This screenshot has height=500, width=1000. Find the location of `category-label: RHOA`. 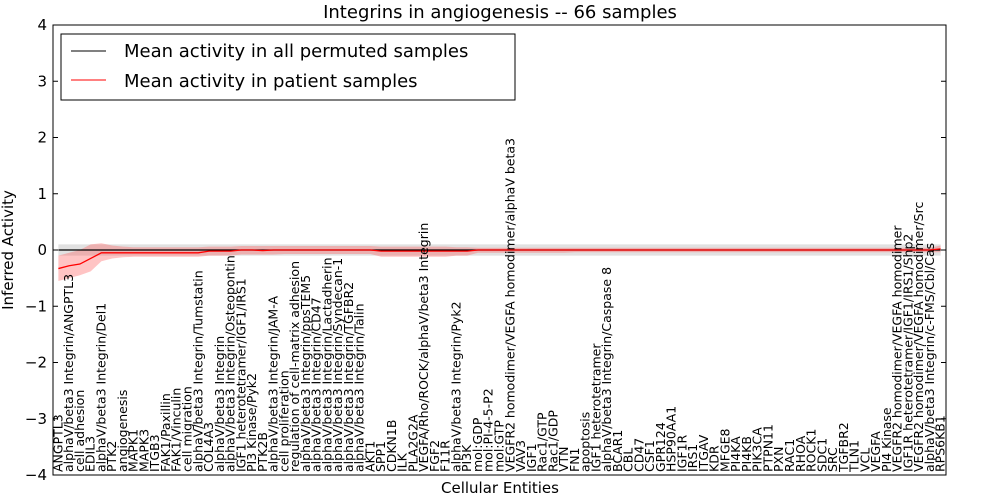

category-label: RHOA is located at coordinates (800, 453).